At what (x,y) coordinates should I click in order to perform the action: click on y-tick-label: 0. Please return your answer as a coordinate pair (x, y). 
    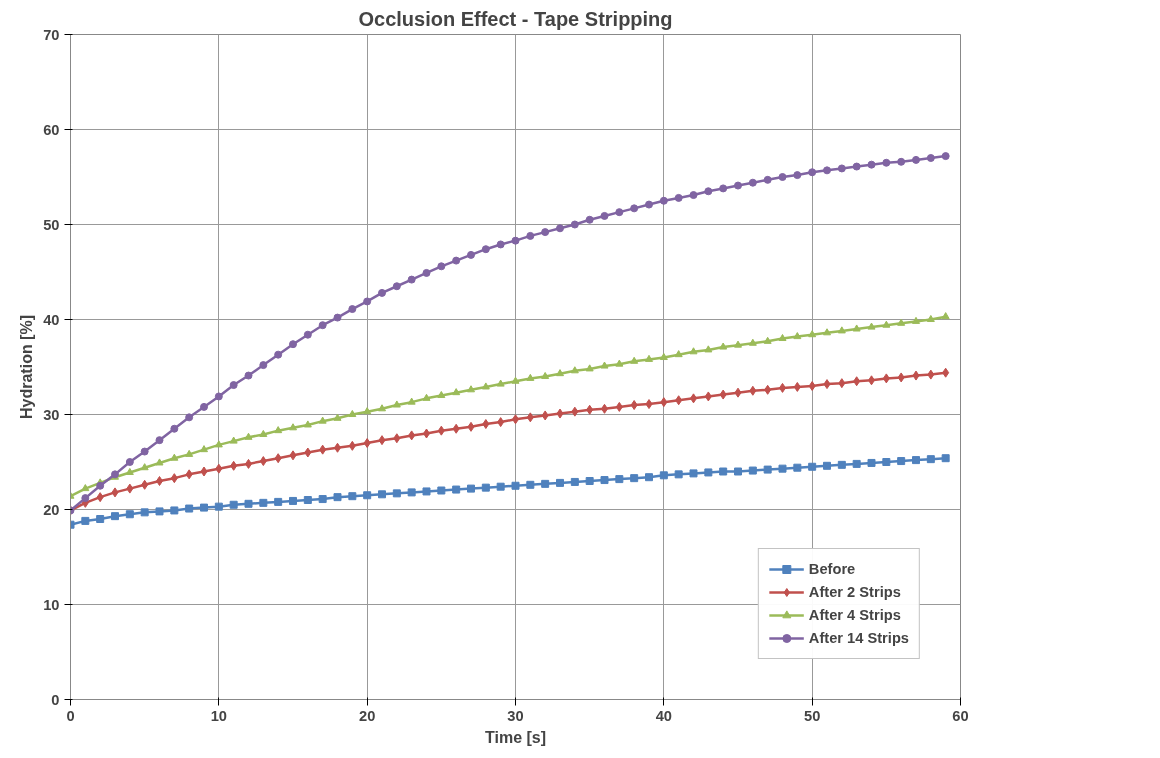
    Looking at the image, I should click on (55, 699).